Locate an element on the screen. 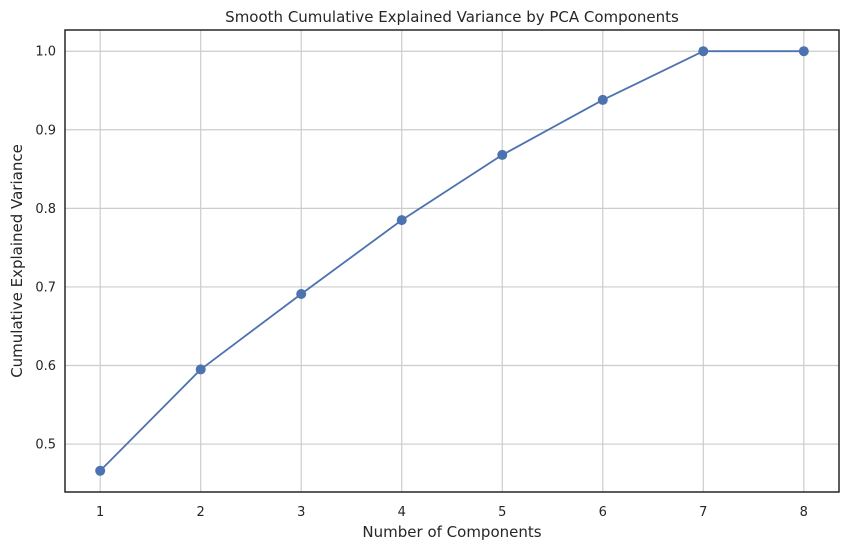  x-tick-label: 5 is located at coordinates (502, 512).